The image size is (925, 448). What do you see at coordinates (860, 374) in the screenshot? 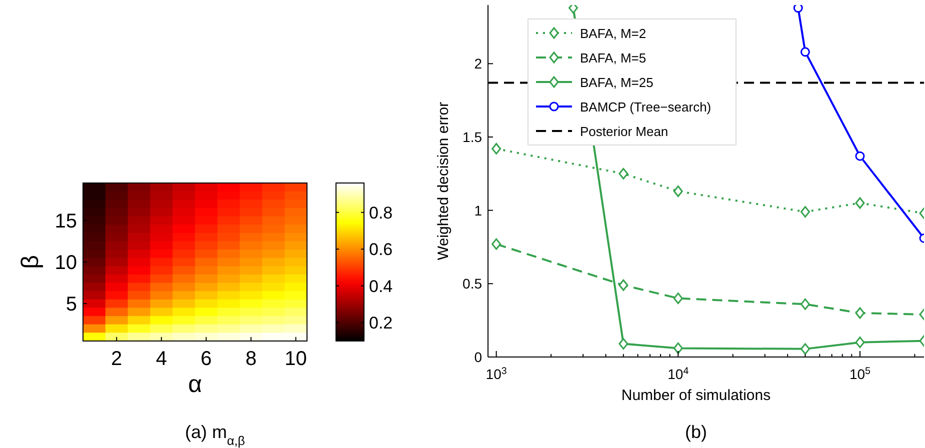
I see `x-tick-label: 10$^{5}$` at bounding box center [860, 374].